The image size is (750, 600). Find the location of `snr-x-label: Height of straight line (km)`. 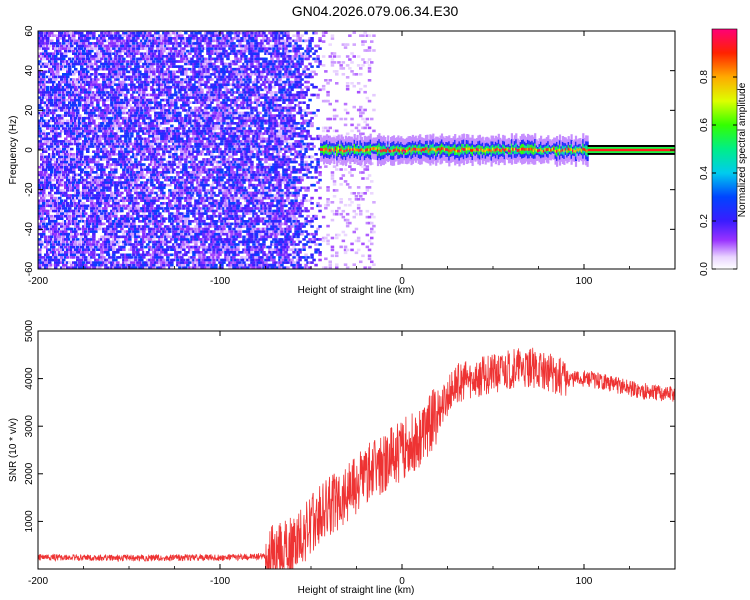

snr-x-label: Height of straight line (km) is located at coordinates (356, 590).